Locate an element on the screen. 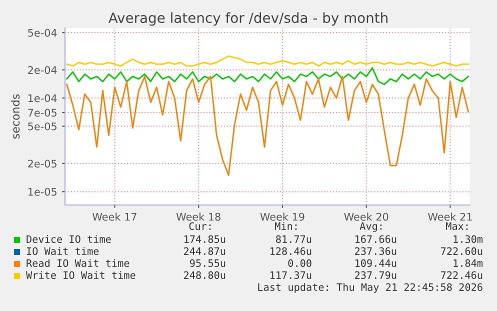  y-tick-label: 2e-04 is located at coordinates (42, 70).